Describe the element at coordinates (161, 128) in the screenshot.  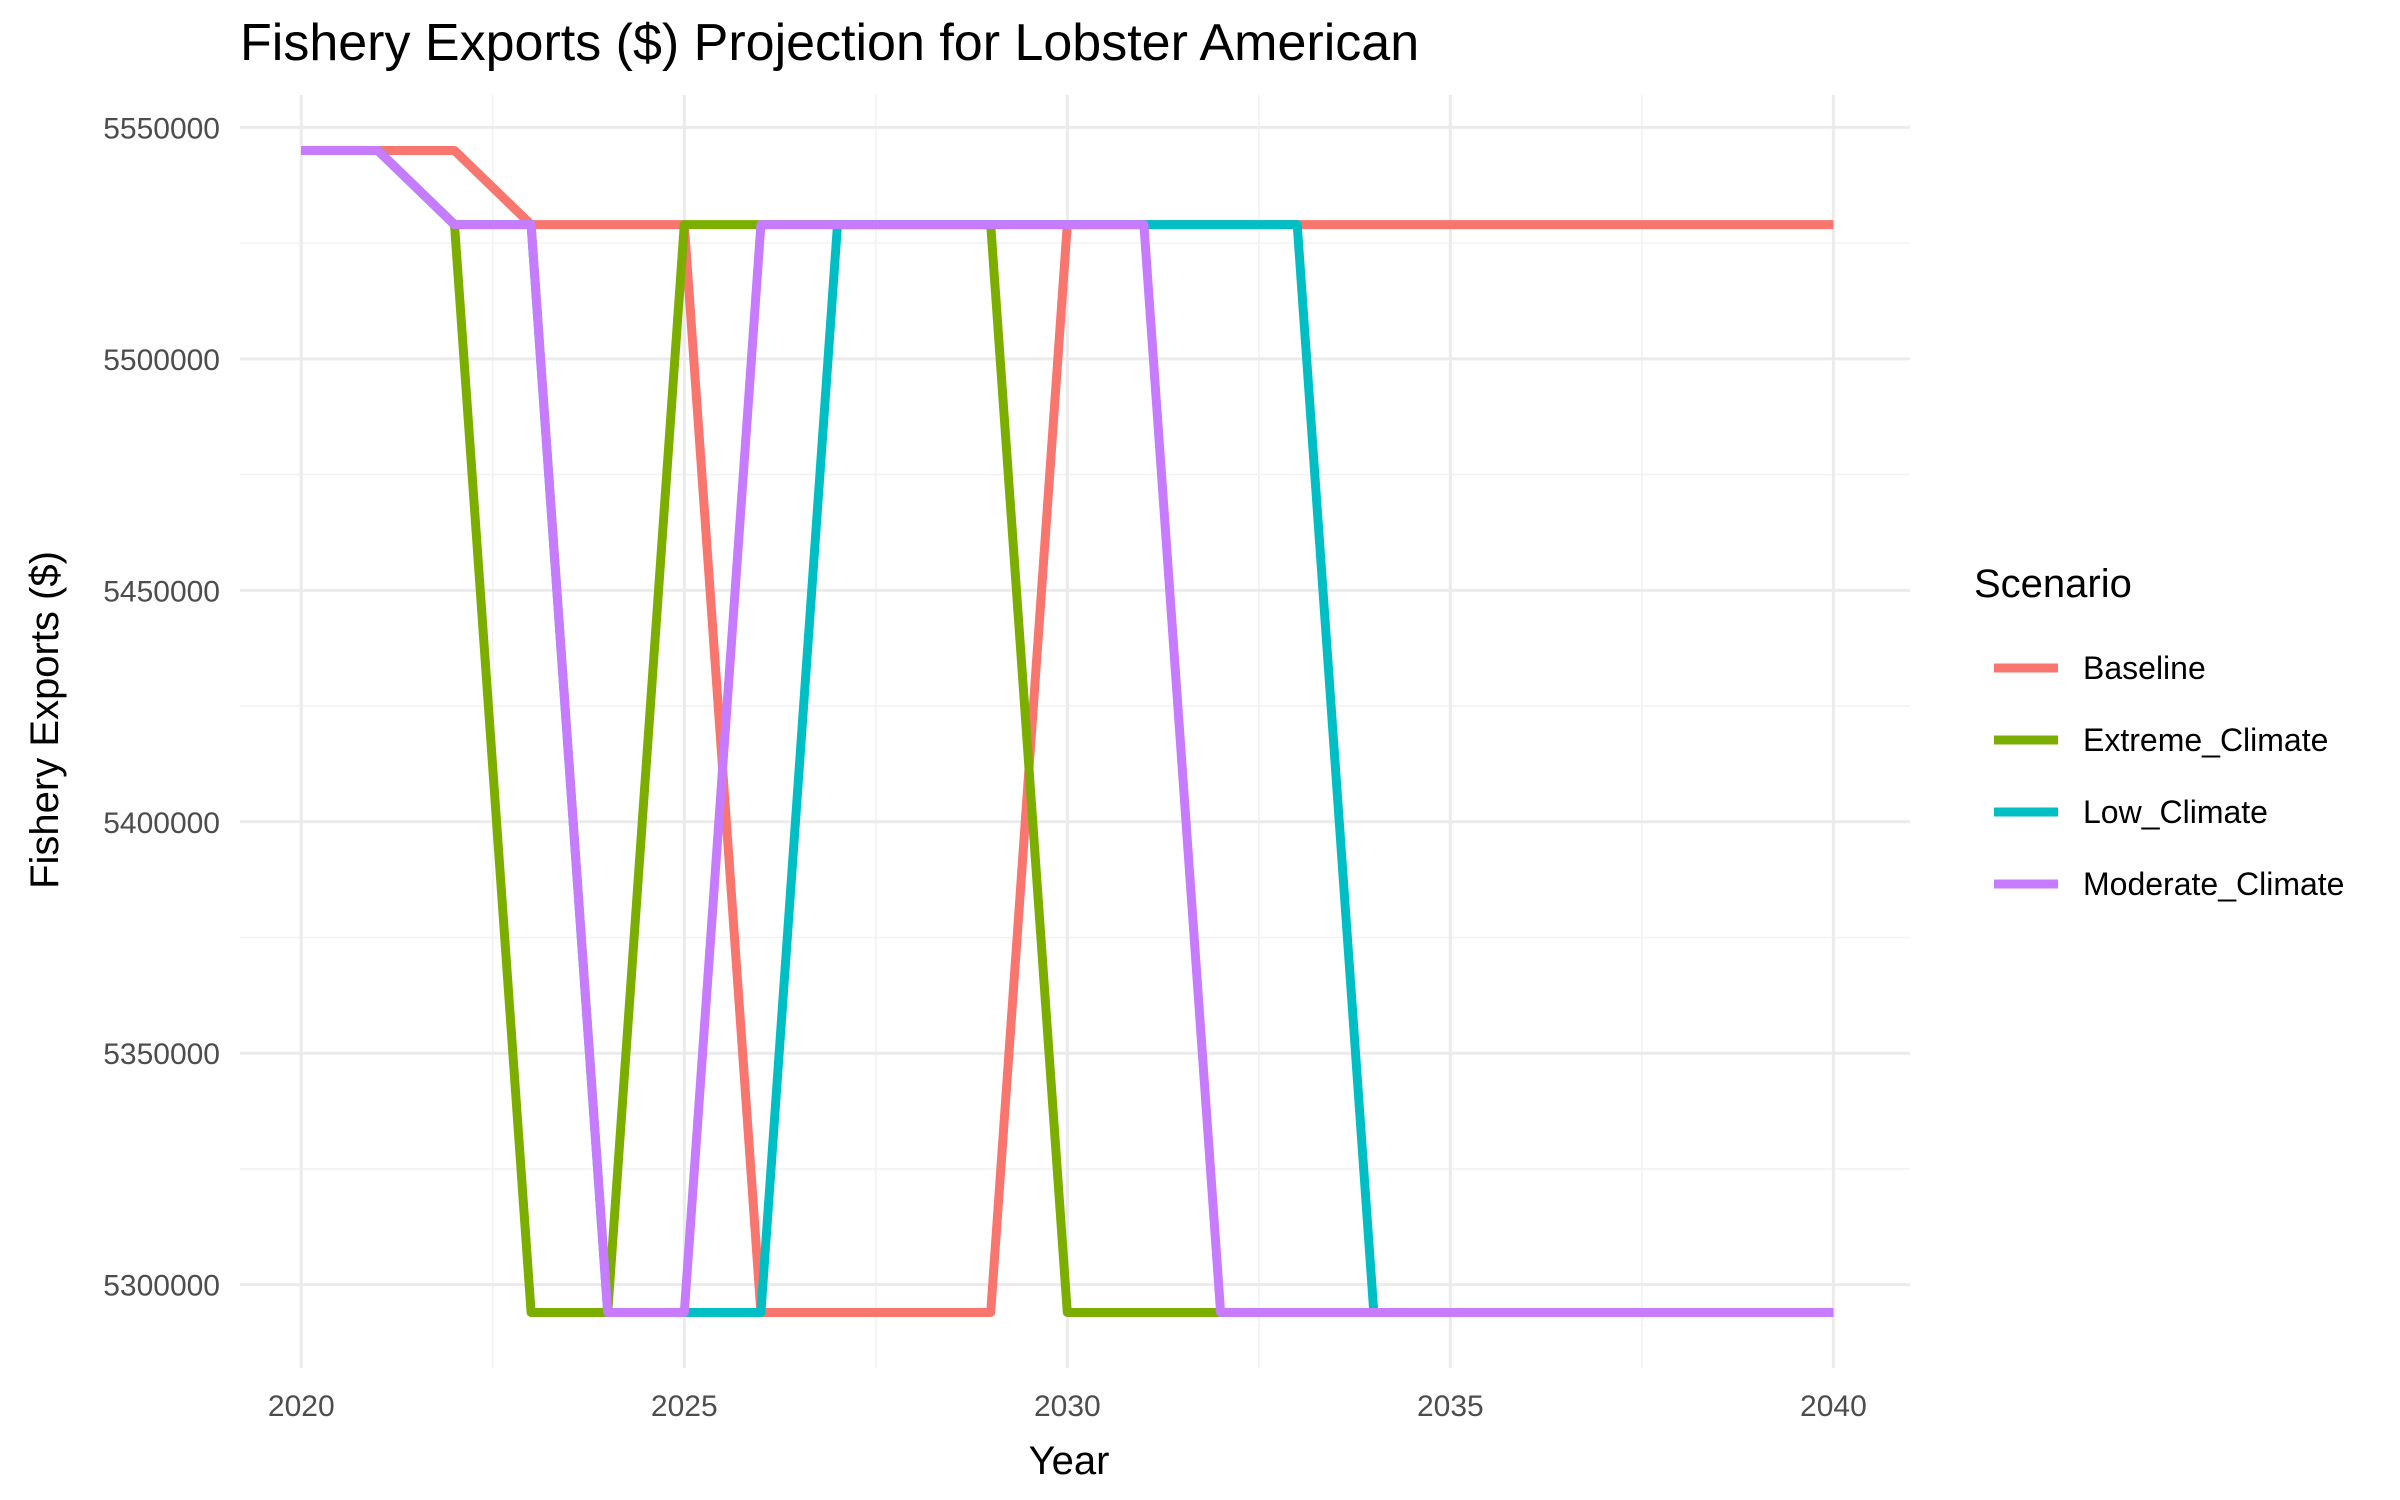
I see `y-tick-label: 5550000` at that location.